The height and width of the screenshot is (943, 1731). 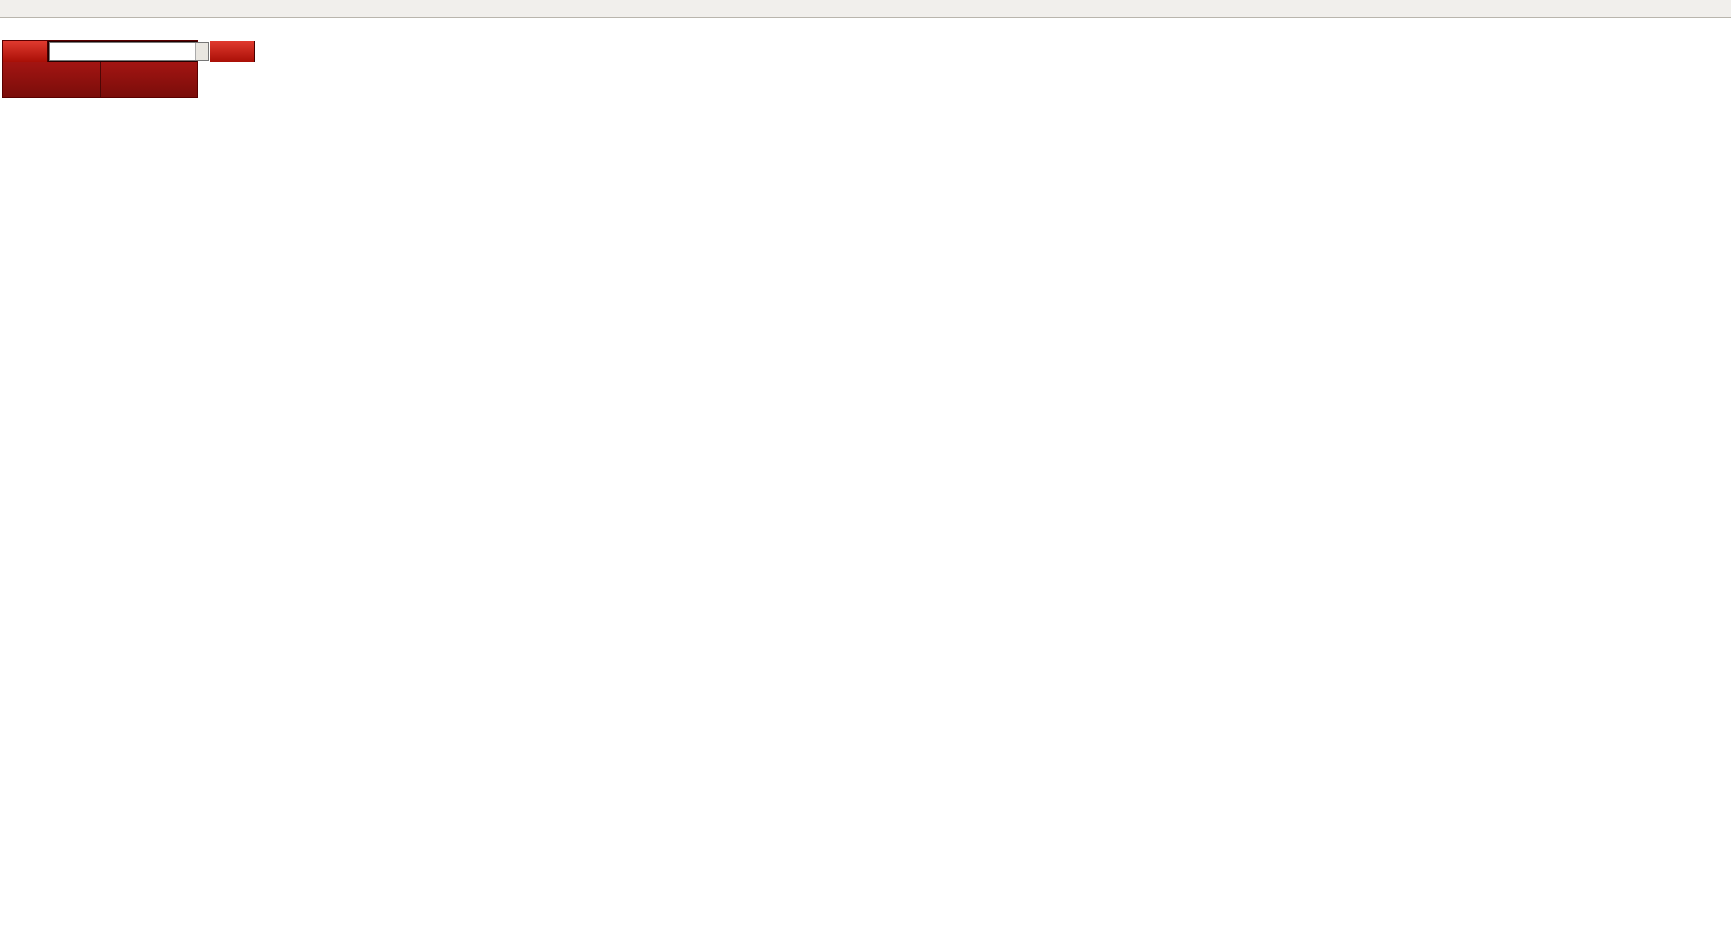 I want to click on main-toolbar, so click(x=865, y=9).